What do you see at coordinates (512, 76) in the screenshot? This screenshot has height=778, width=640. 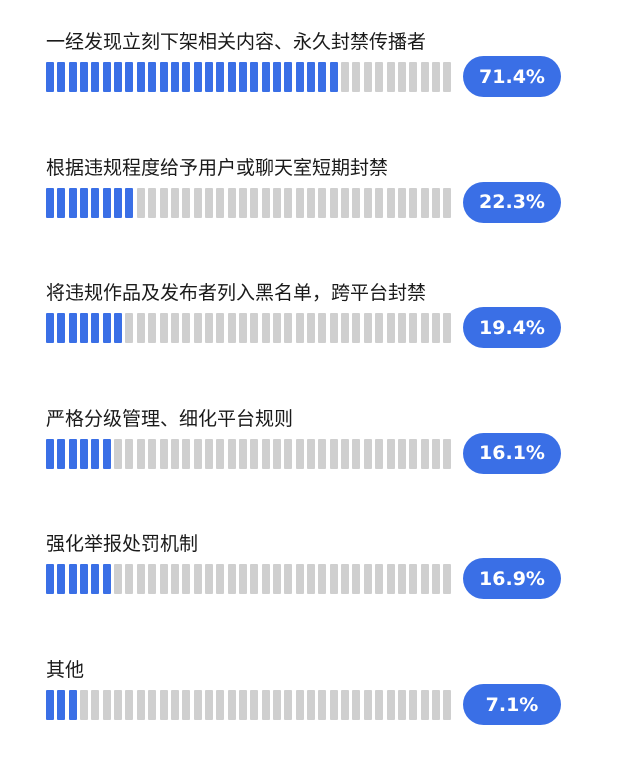 I see `value-badge: 71.4%` at bounding box center [512, 76].